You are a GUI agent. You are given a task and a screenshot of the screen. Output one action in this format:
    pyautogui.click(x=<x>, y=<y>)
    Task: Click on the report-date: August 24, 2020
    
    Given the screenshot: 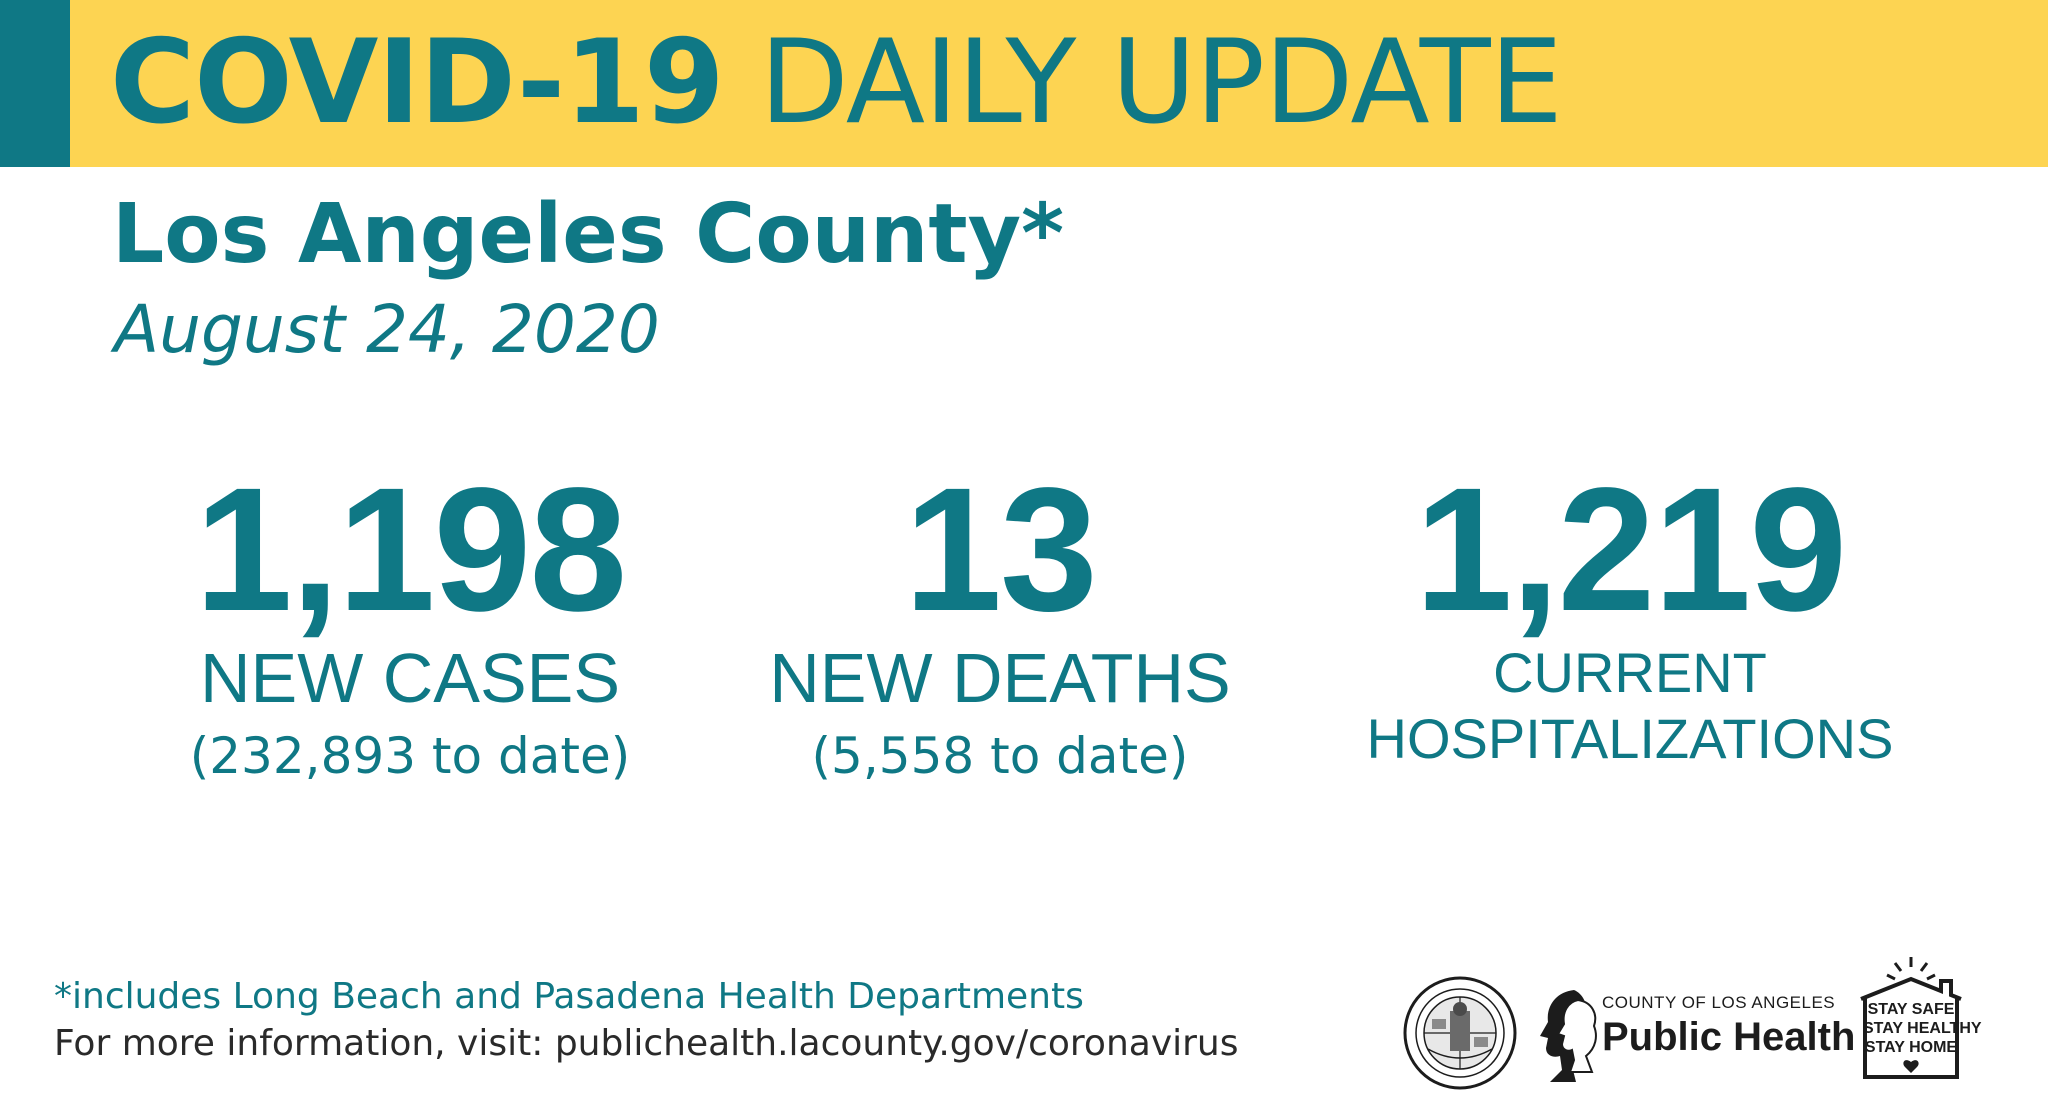 What is the action you would take?
    pyautogui.click(x=387, y=329)
    